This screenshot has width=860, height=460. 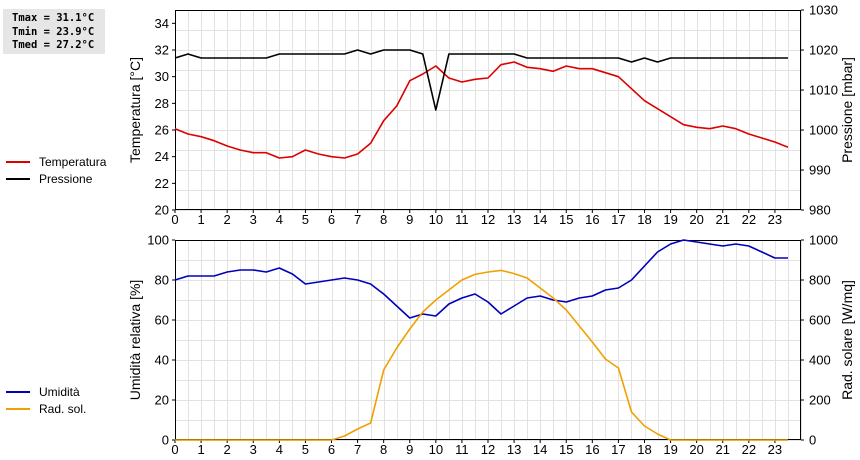 What do you see at coordinates (158, 240) in the screenshot?
I see `y-left-tick-label: 100` at bounding box center [158, 240].